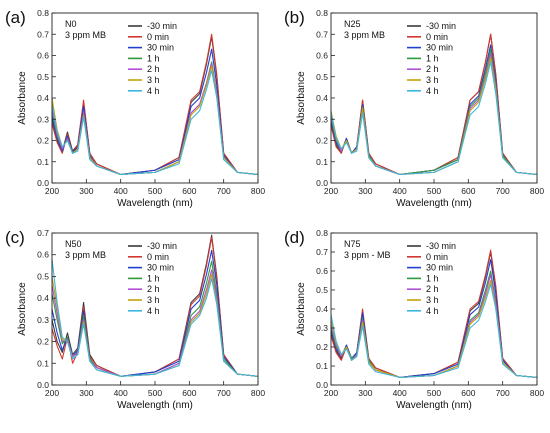  Describe the element at coordinates (294, 237) in the screenshot. I see `panel-label: (d)` at that location.